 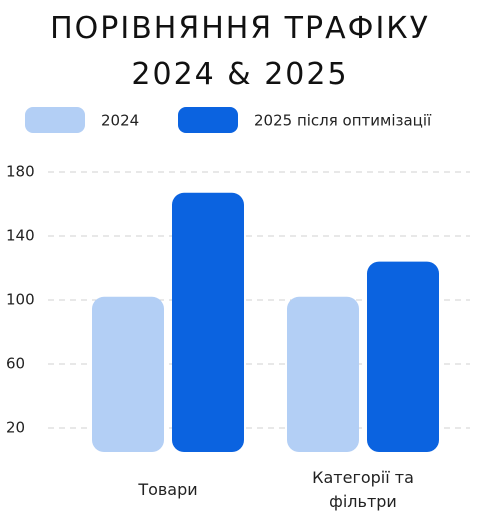 I want to click on legend-label: 2025 після оптимізації, so click(x=343, y=121).